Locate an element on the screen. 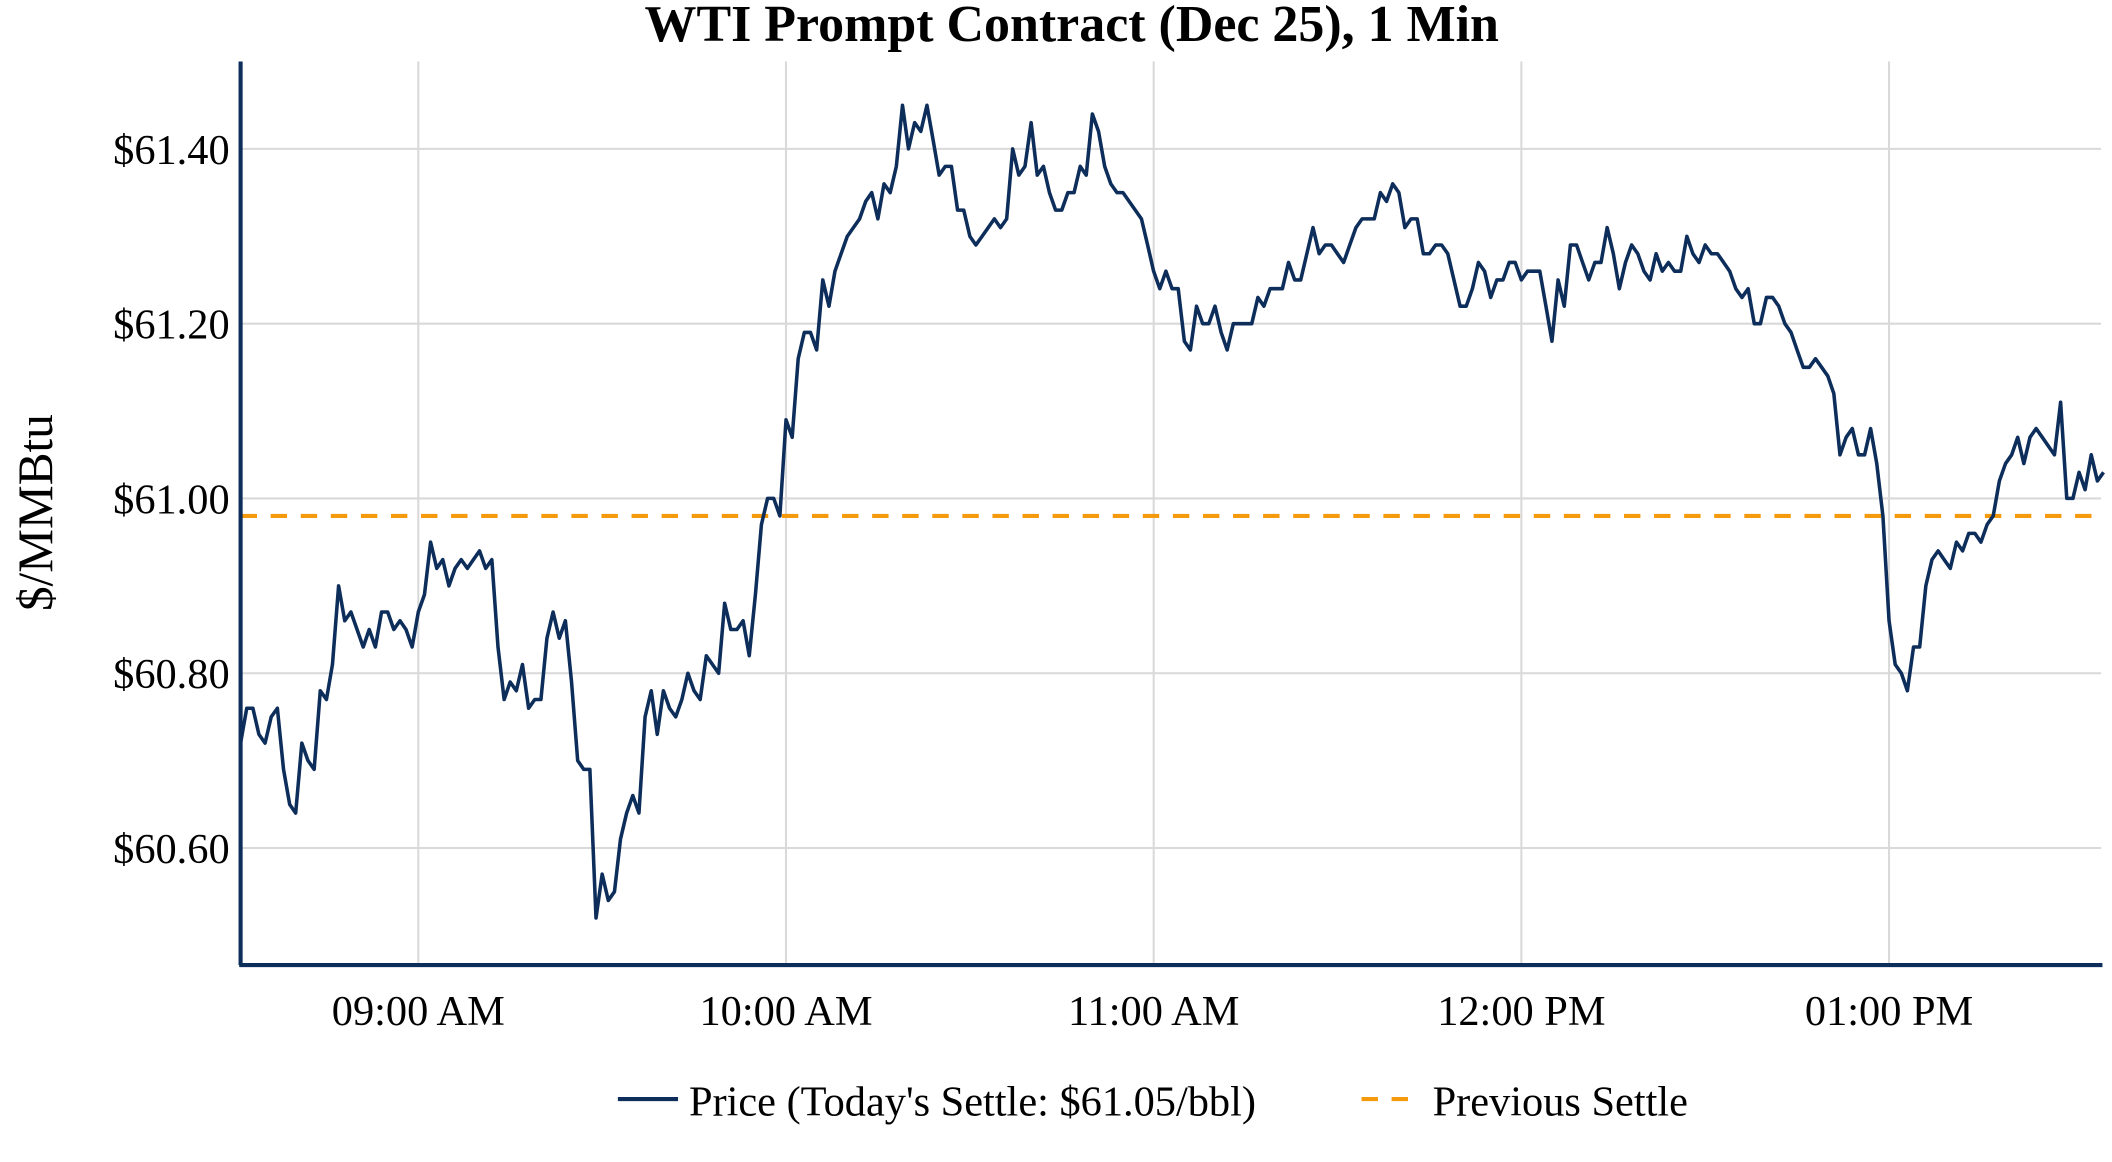 The width and height of the screenshot is (2112, 1162). y-axis-label: $/MMBtu is located at coordinates (35, 512).